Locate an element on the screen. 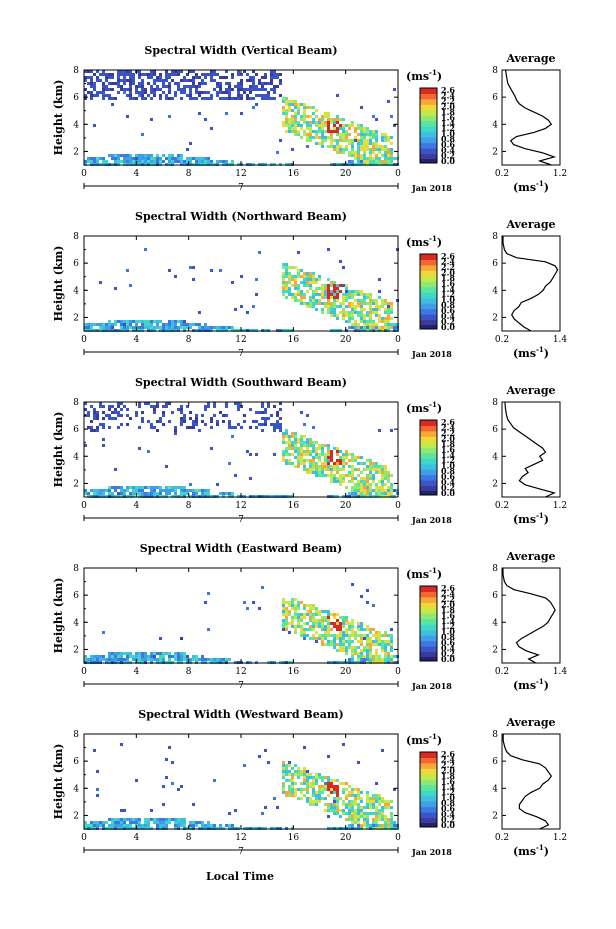 The width and height of the screenshot is (616, 929). colorbar-tick-label: 0.4 is located at coordinates (448, 482).